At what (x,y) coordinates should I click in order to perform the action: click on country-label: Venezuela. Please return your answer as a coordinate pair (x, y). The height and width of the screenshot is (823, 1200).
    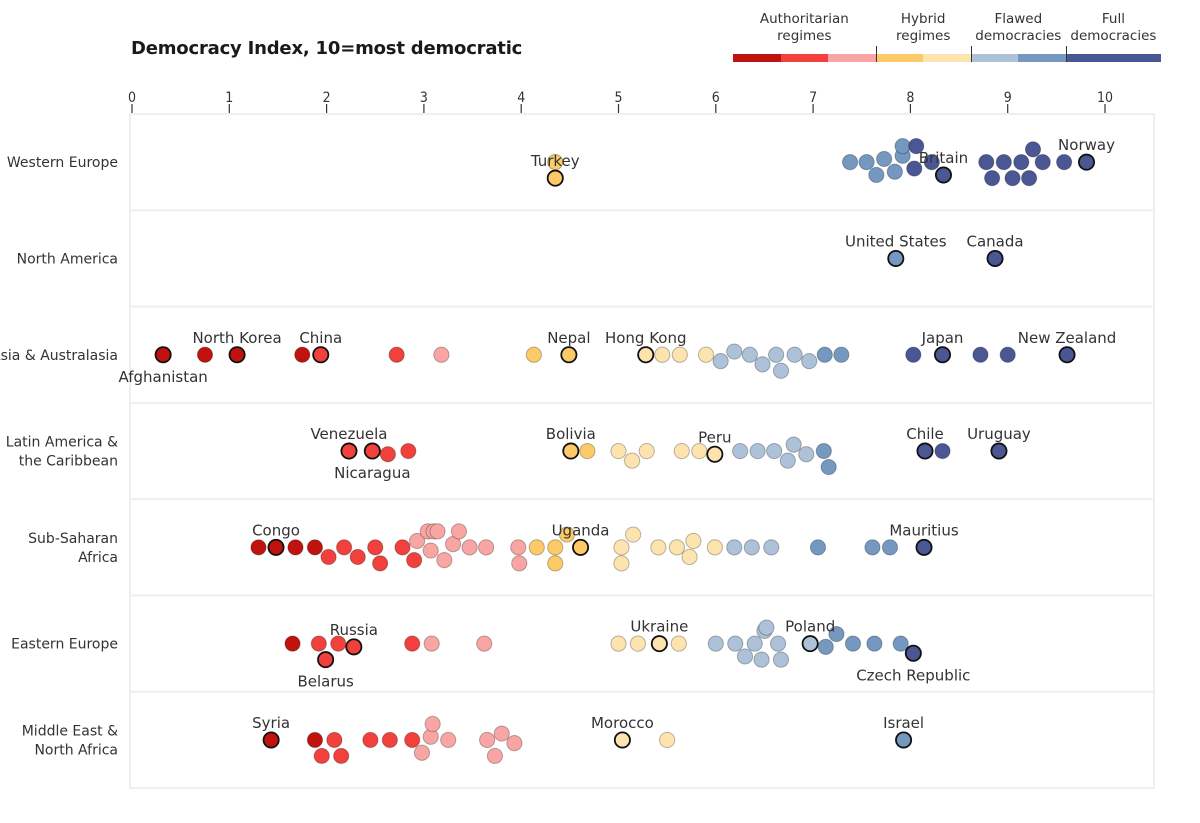
    Looking at the image, I should click on (348, 434).